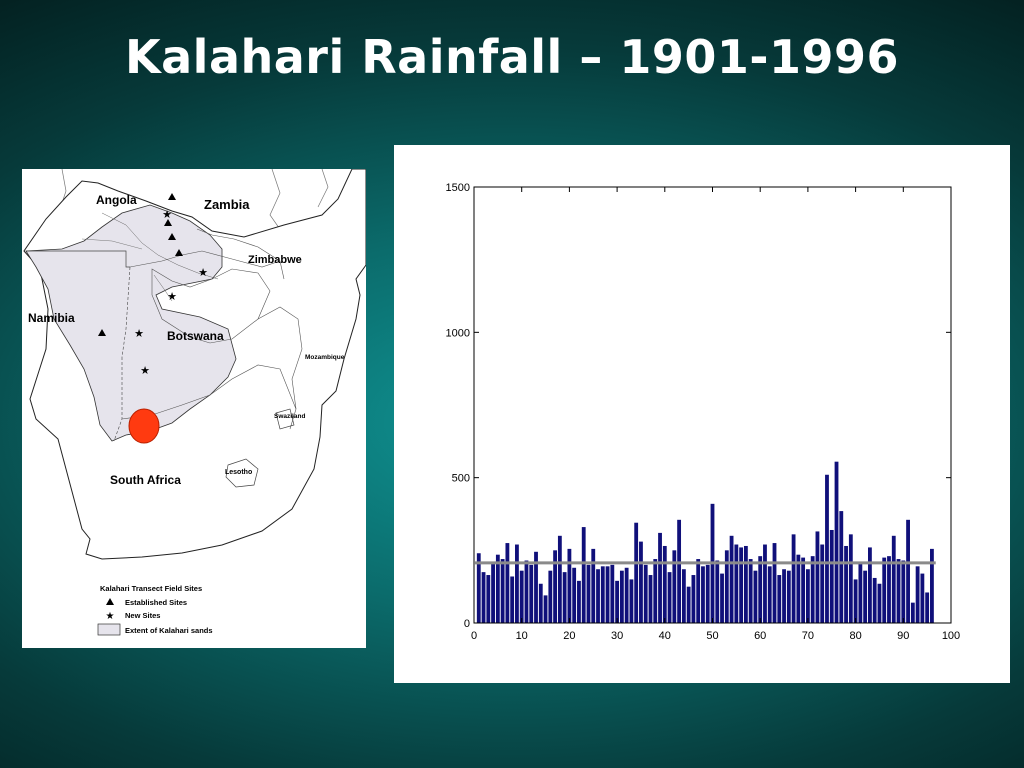 This screenshot has width=1024, height=768. Describe the element at coordinates (522, 636) in the screenshot. I see `x-tick-label: 10` at that location.